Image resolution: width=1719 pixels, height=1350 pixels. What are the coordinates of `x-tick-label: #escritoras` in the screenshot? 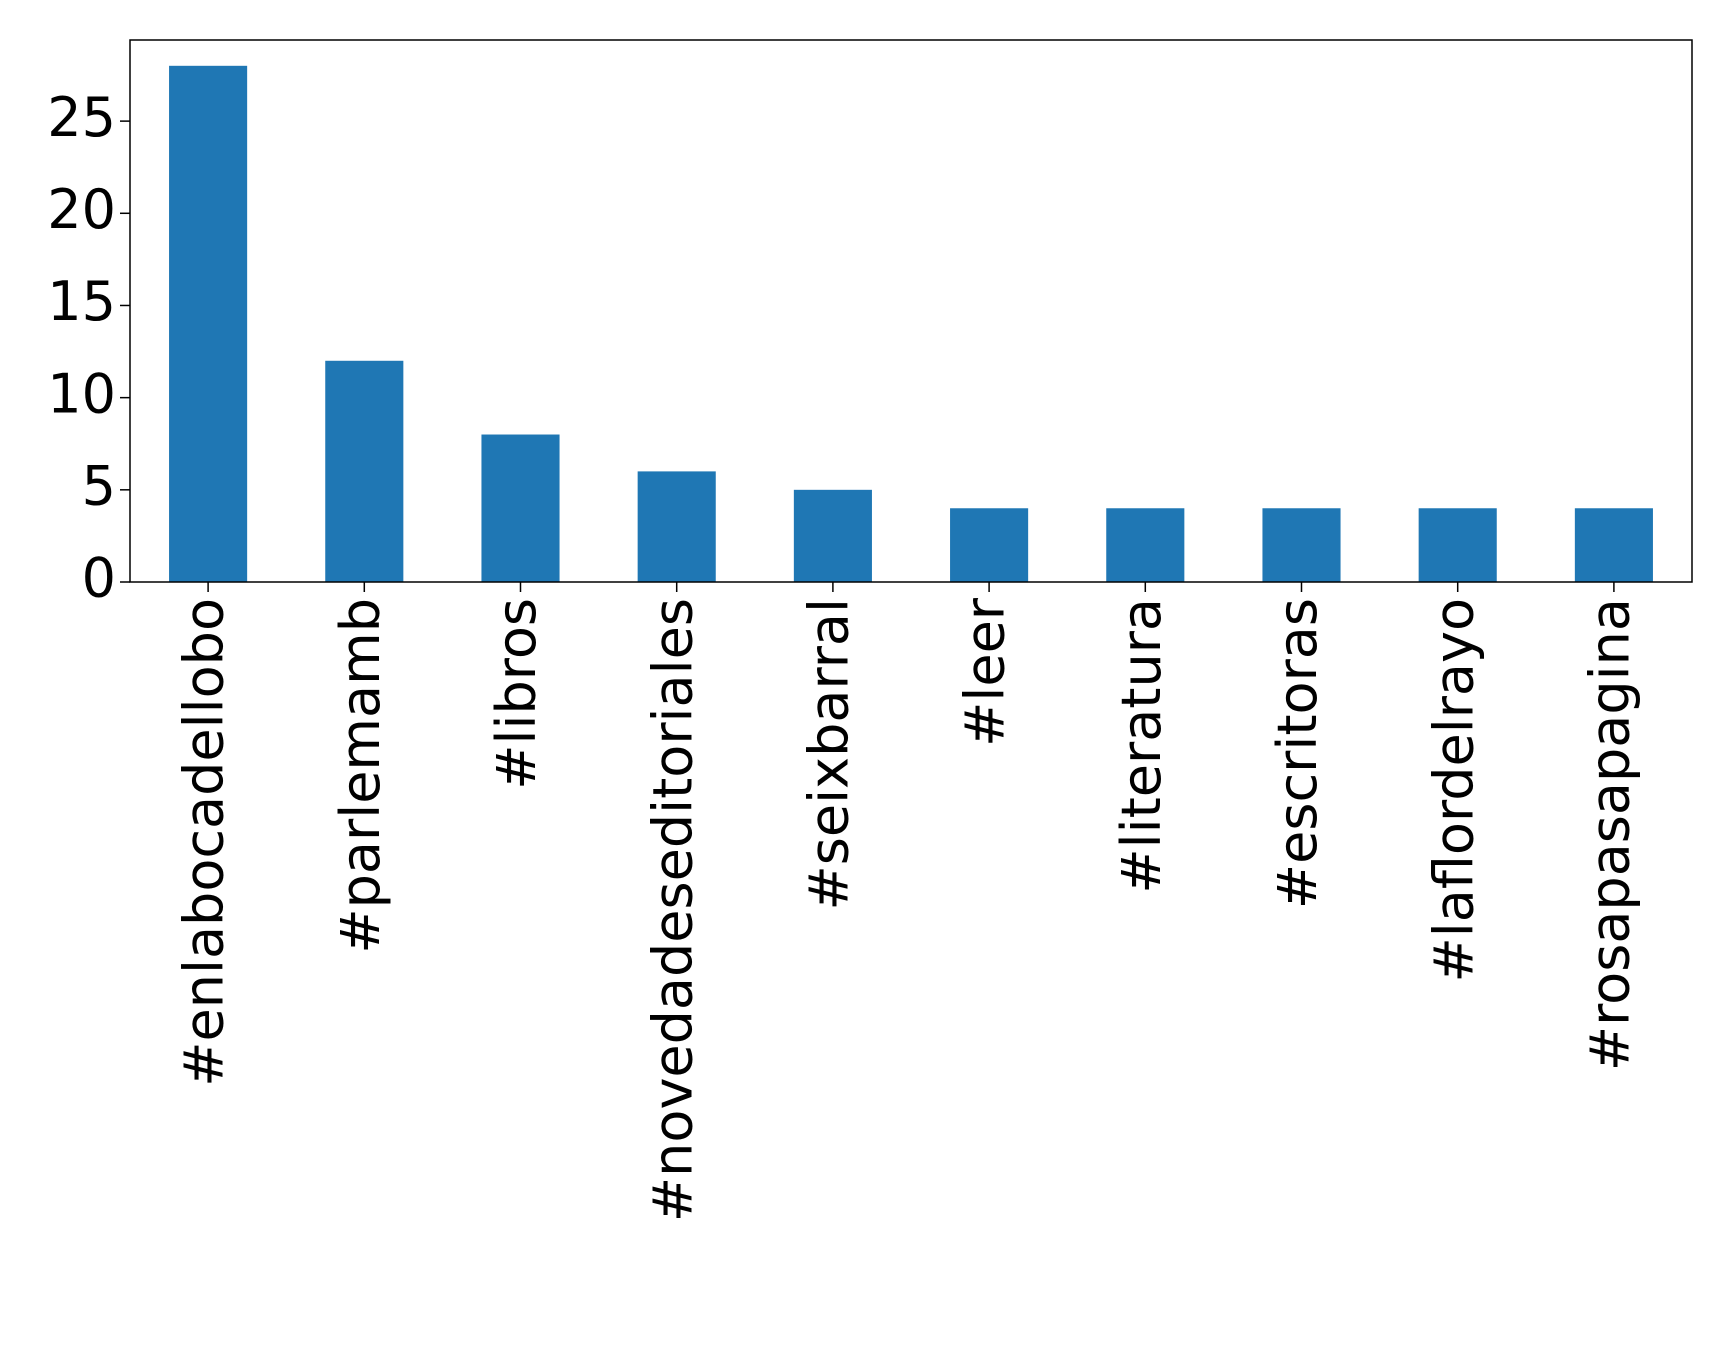 It's located at (1297, 753).